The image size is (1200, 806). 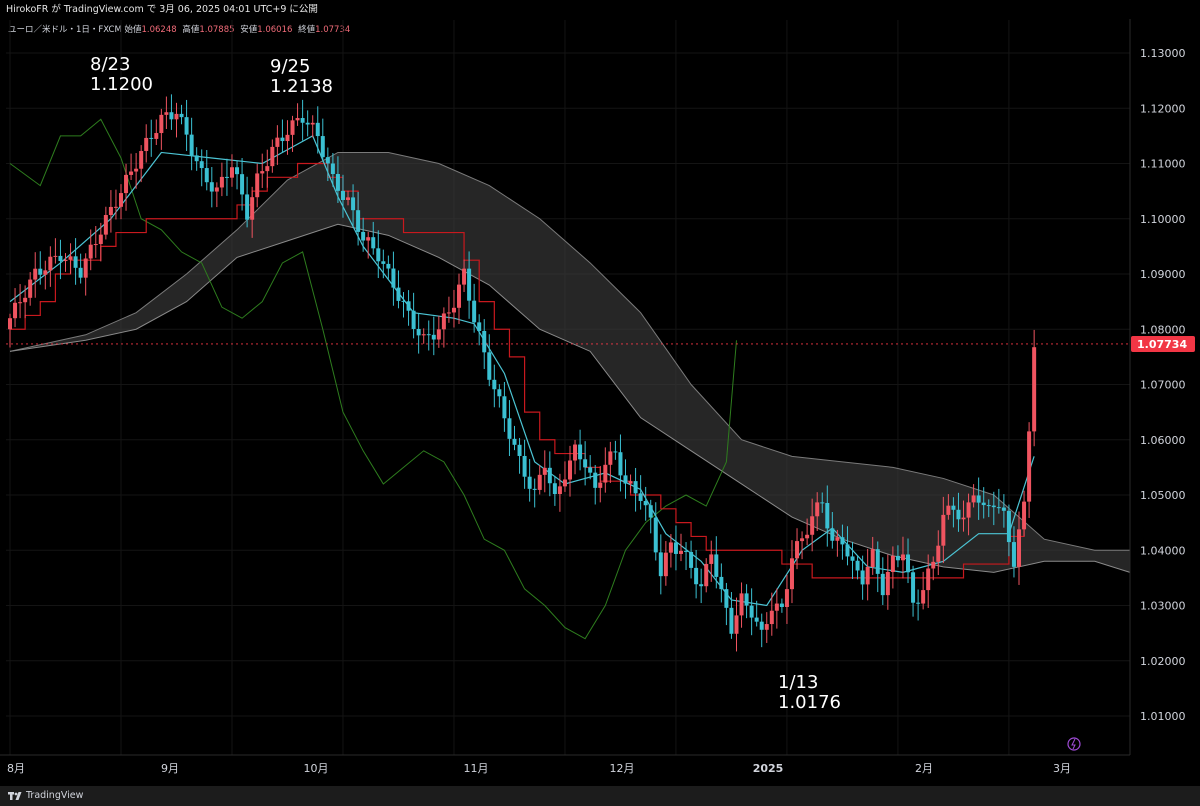 I want to click on price-tick-label: 1.05000, so click(x=1163, y=495).